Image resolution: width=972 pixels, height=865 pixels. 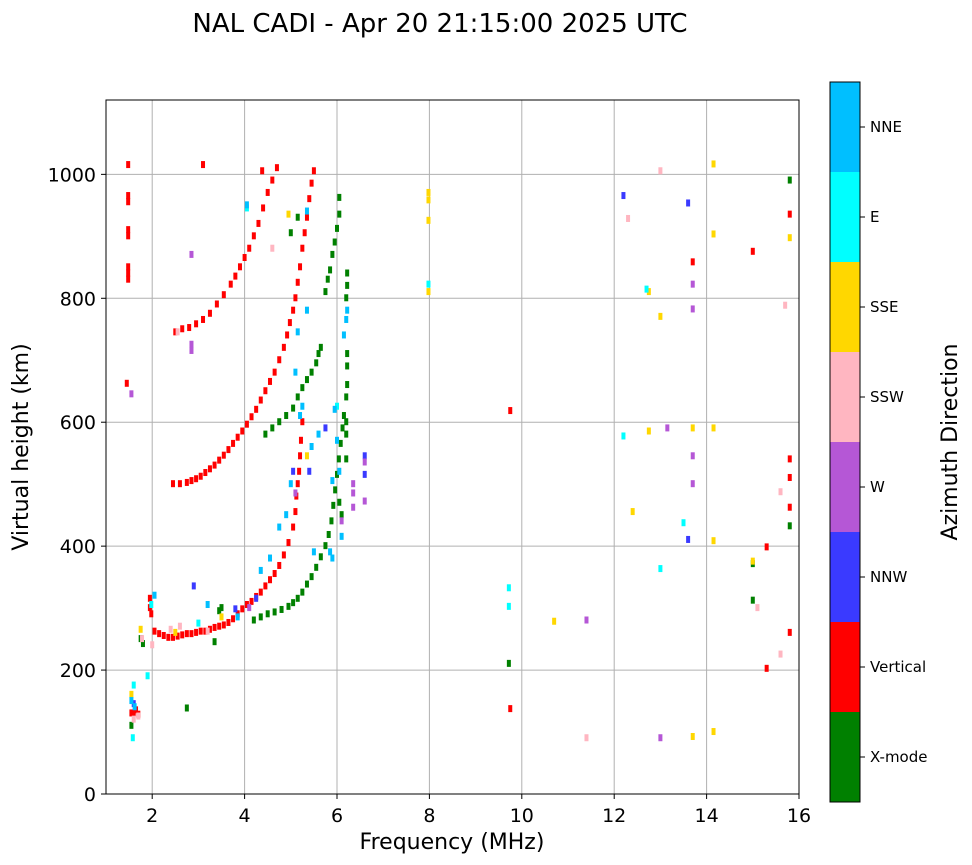 I want to click on y-tick-label: 400, so click(x=78, y=547).